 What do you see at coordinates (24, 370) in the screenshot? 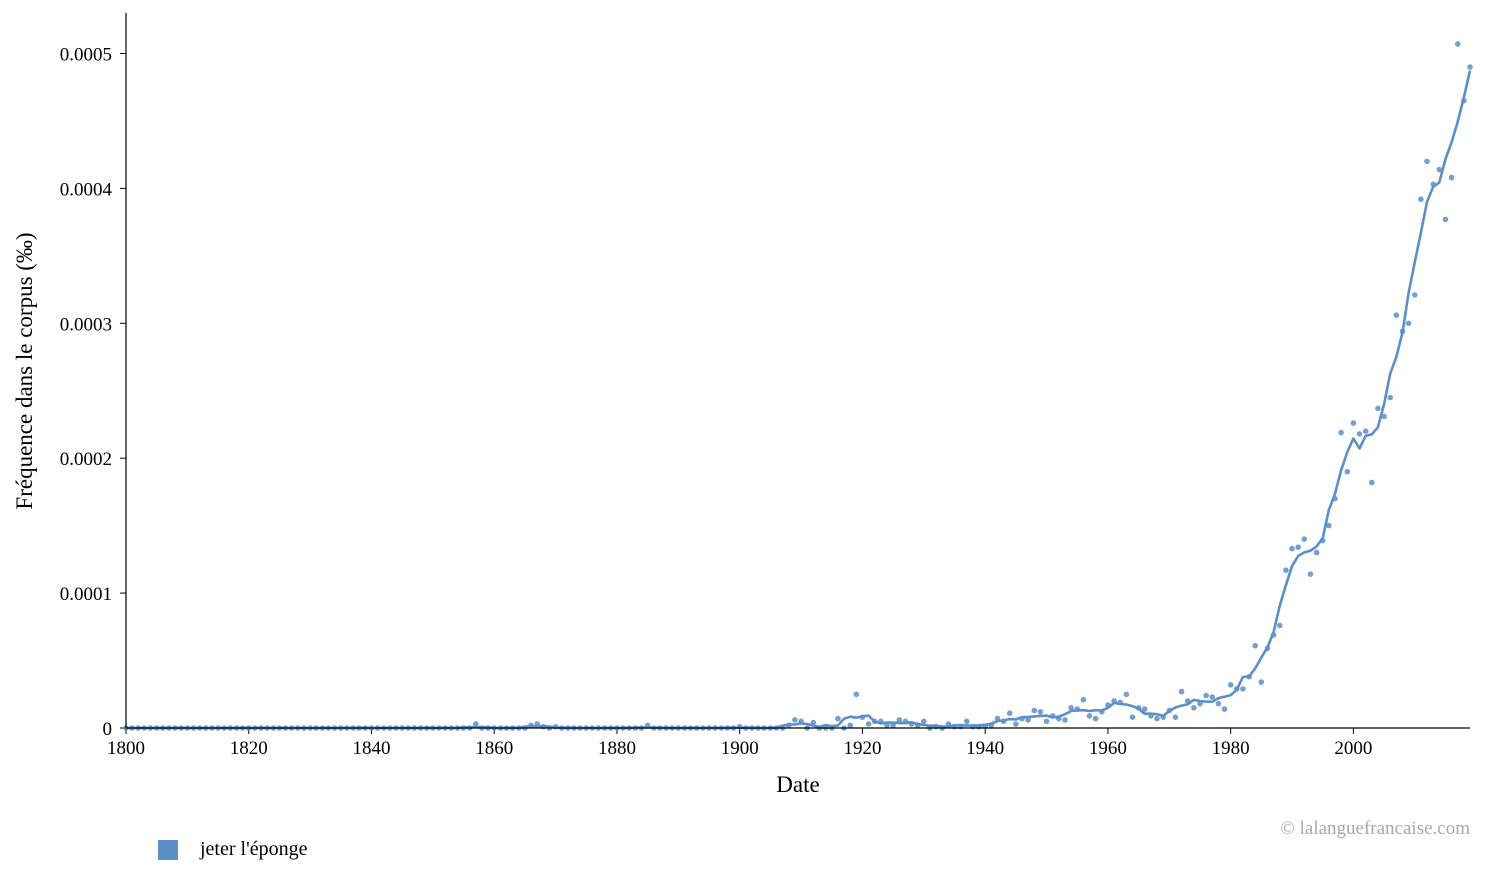
I see `y-axis-title: Fréquence dans le corpus (‰)` at bounding box center [24, 370].